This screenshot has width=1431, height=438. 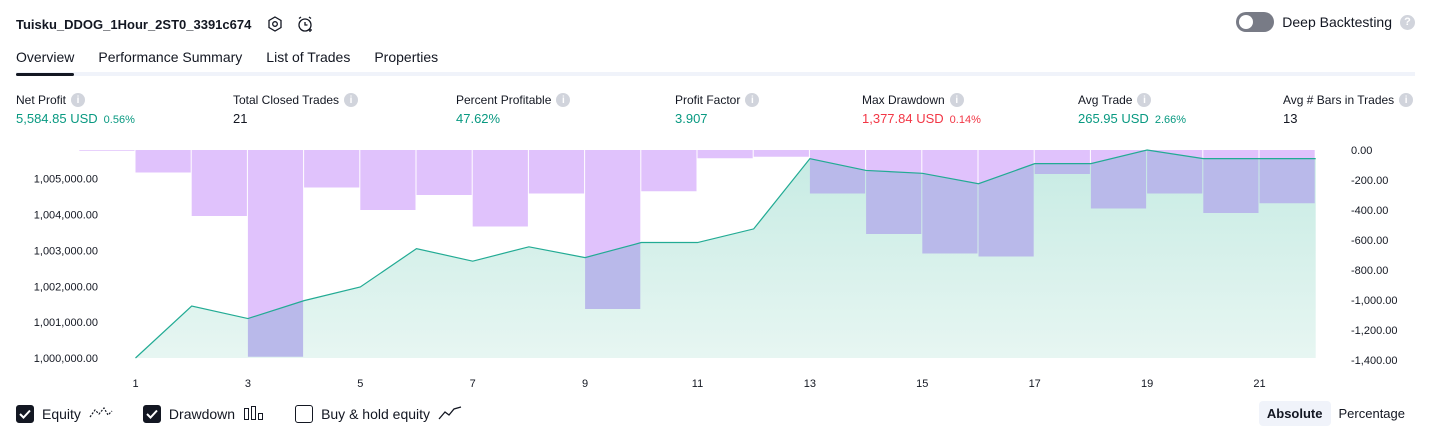 What do you see at coordinates (1339, 100) in the screenshot?
I see `metric-label: Avg # Bars in Trades` at bounding box center [1339, 100].